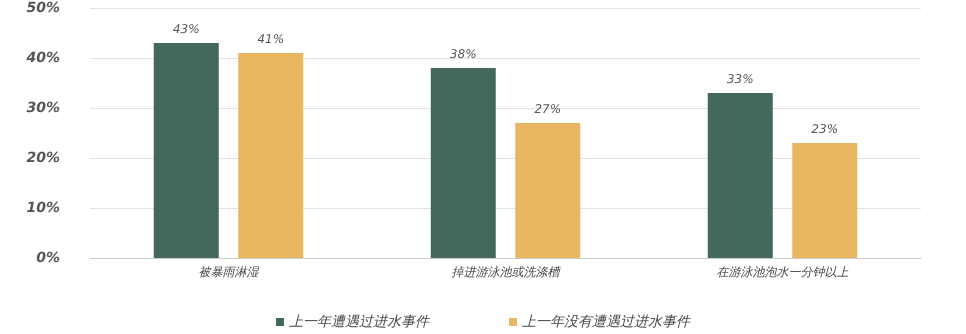 This screenshot has width=966, height=334. I want to click on x-tick-label: 掉进游泳池或洗涤槽, so click(507, 272).